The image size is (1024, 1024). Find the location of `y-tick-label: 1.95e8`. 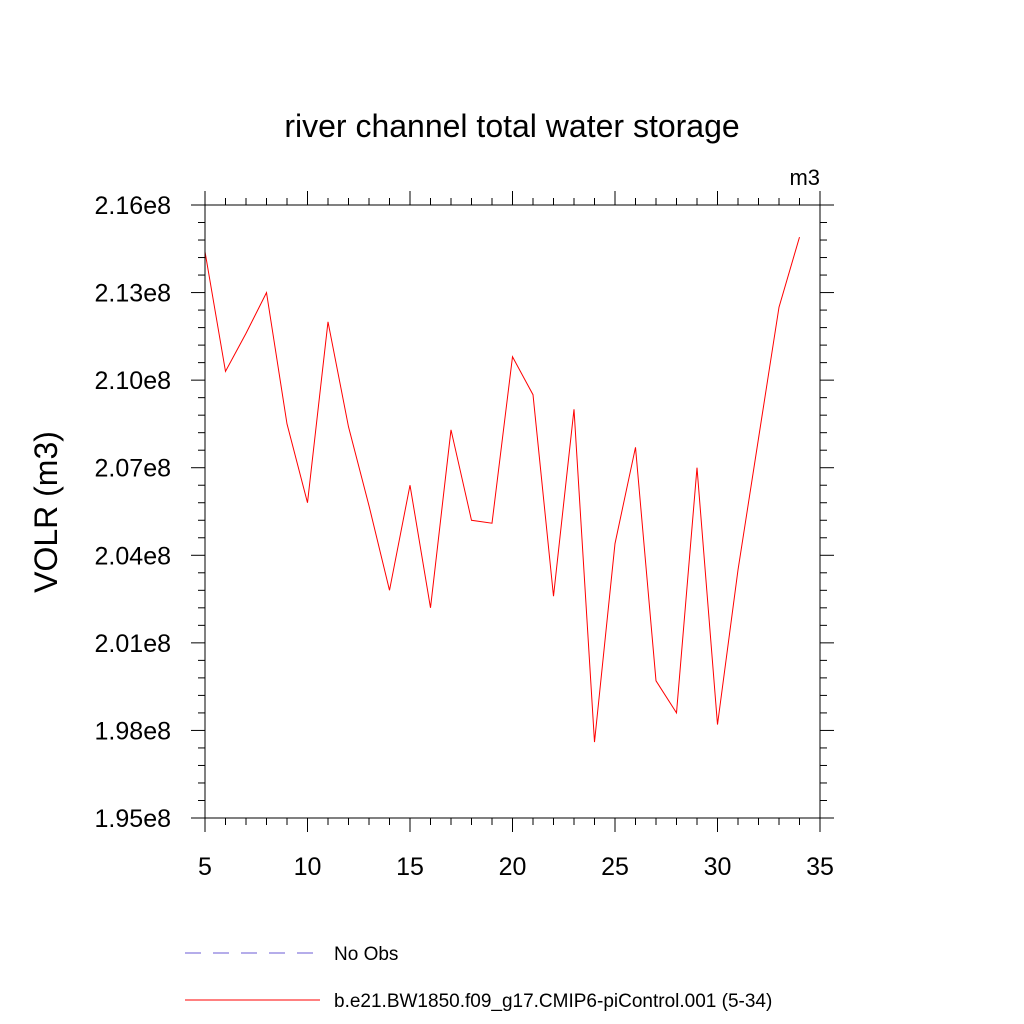

y-tick-label: 1.95e8 is located at coordinates (133, 819).